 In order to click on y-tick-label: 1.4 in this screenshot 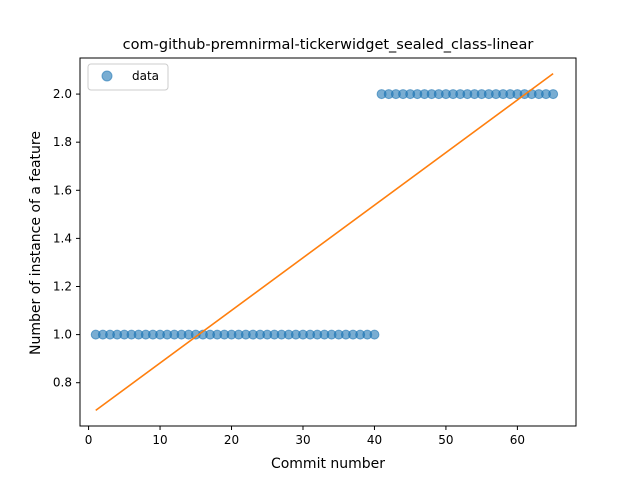, I will do `click(62, 238)`.